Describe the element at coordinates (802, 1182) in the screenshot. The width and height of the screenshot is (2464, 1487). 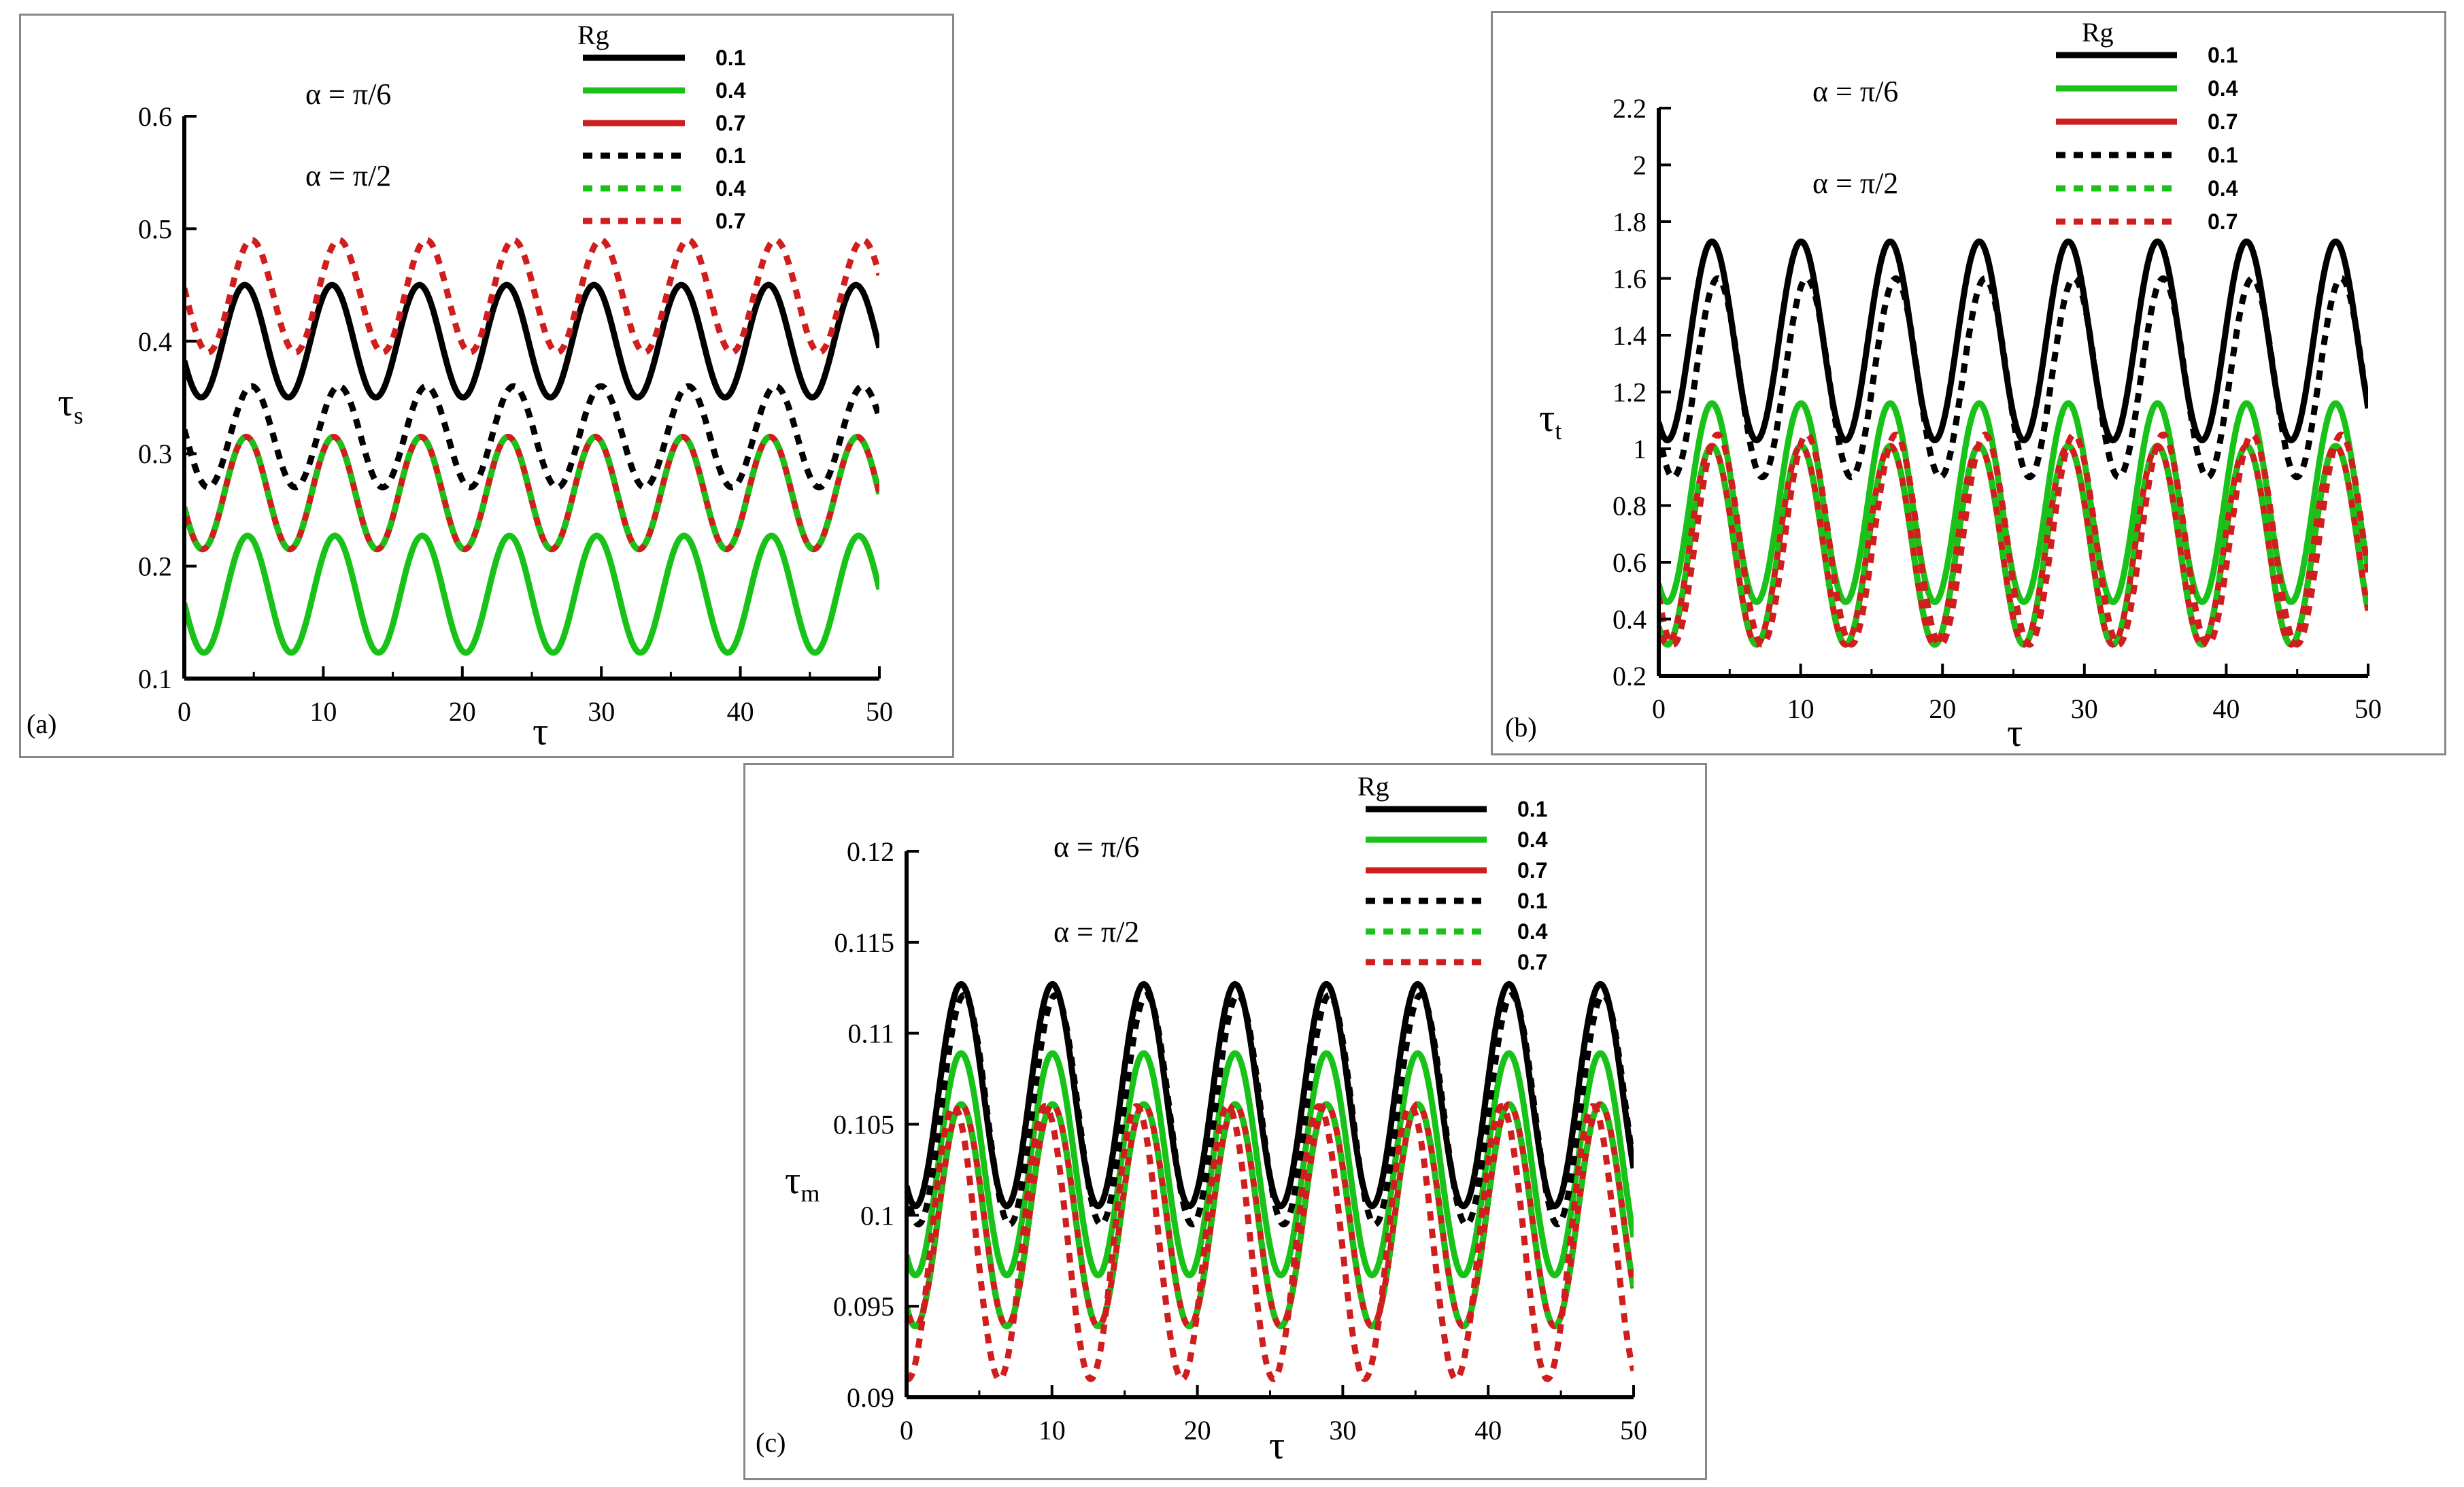
I see `y-axis-label: τm` at that location.